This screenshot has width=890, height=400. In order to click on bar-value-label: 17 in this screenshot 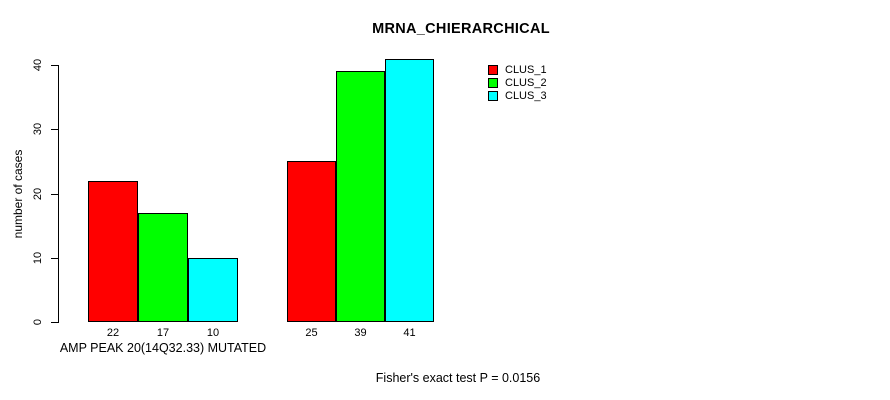, I will do `click(163, 333)`.